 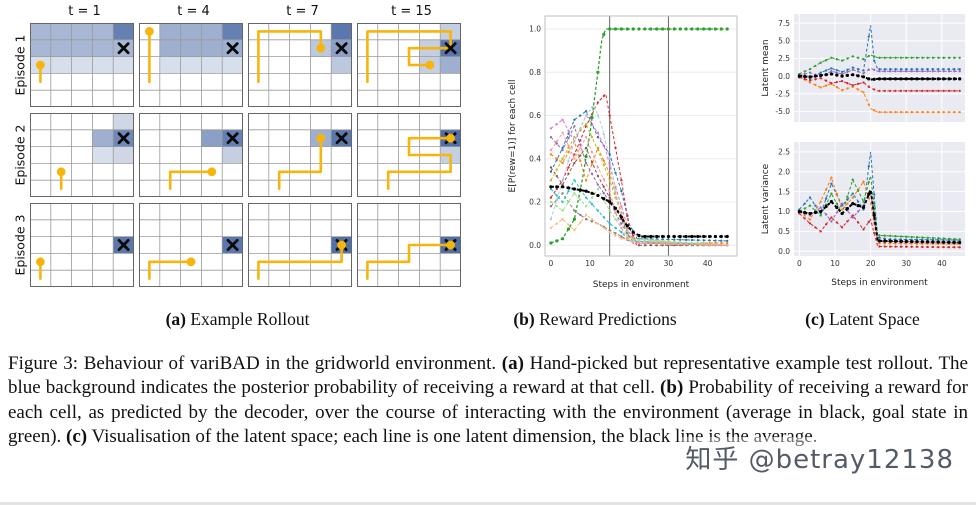 What do you see at coordinates (191, 65) in the screenshot?
I see `rollout-grid-ep1-t4` at bounding box center [191, 65].